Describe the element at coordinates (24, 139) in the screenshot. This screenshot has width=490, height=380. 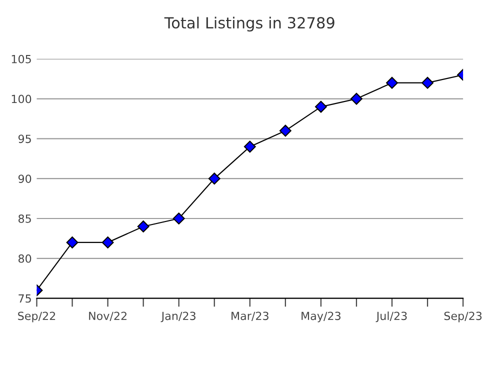
I see `y-tick-label: 95` at that location.